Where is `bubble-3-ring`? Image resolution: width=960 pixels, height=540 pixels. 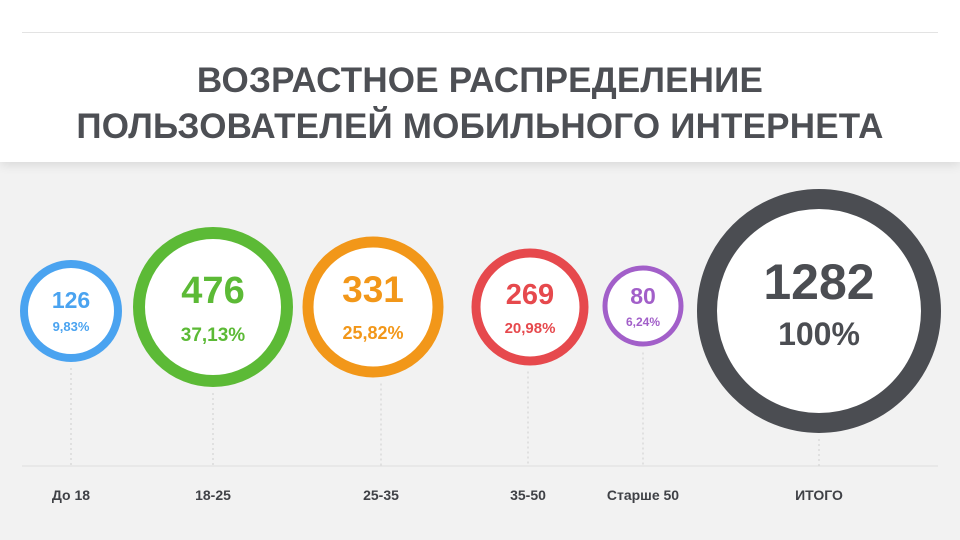
bubble-3-ring is located at coordinates (373, 307).